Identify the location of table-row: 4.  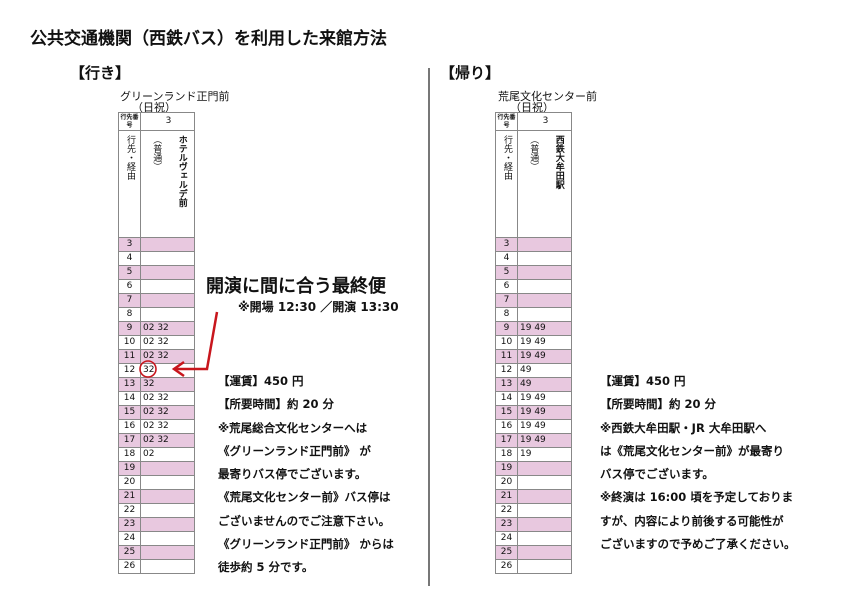
(533, 258).